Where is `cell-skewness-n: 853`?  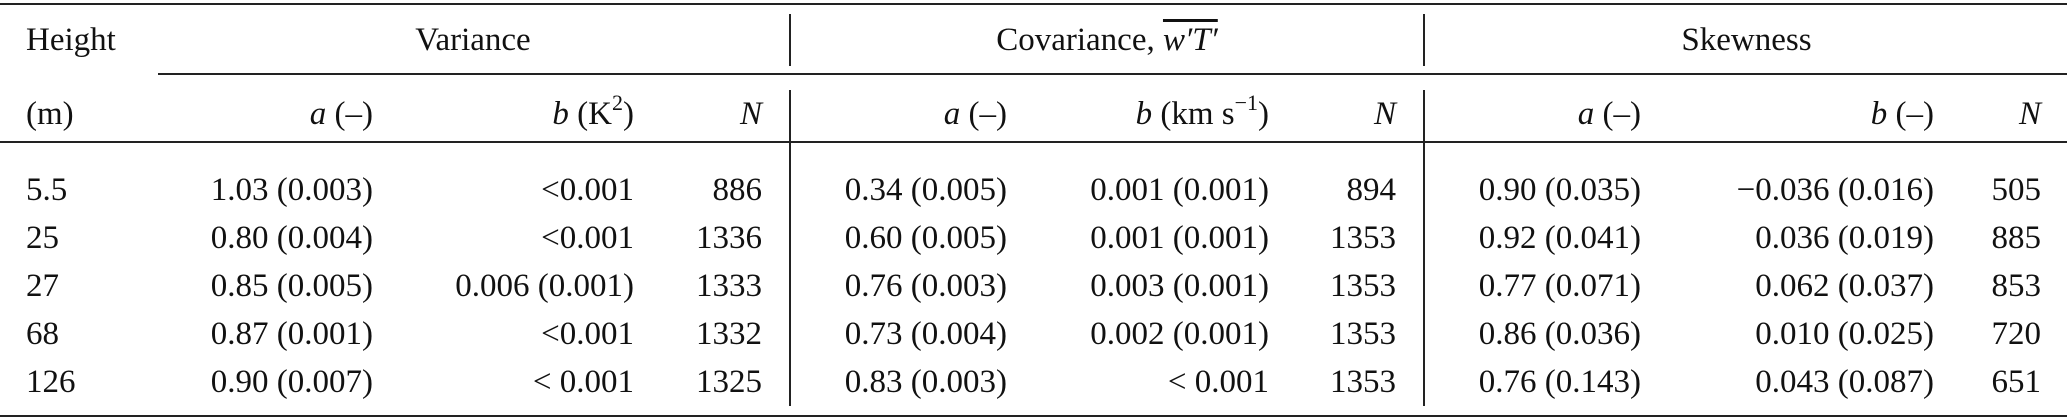
cell-skewness-n: 853 is located at coordinates (2016, 286).